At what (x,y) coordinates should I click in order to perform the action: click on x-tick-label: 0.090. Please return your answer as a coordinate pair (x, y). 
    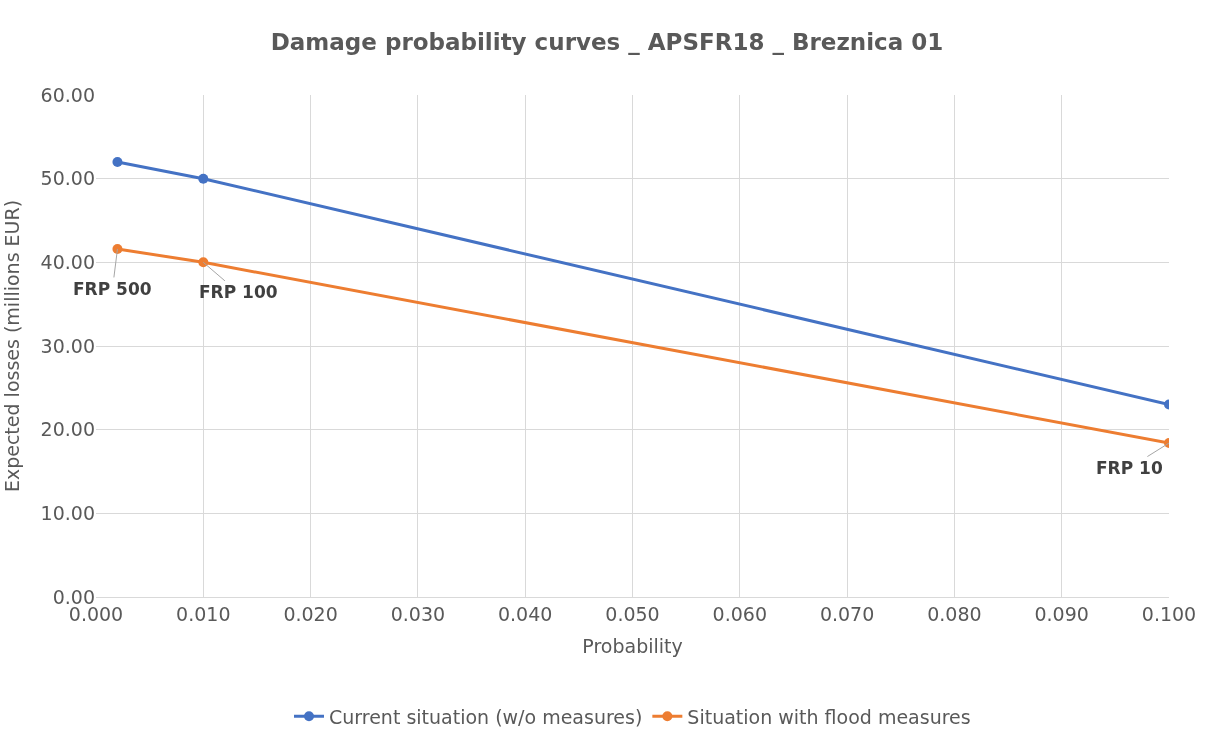
    Looking at the image, I should click on (1061, 613).